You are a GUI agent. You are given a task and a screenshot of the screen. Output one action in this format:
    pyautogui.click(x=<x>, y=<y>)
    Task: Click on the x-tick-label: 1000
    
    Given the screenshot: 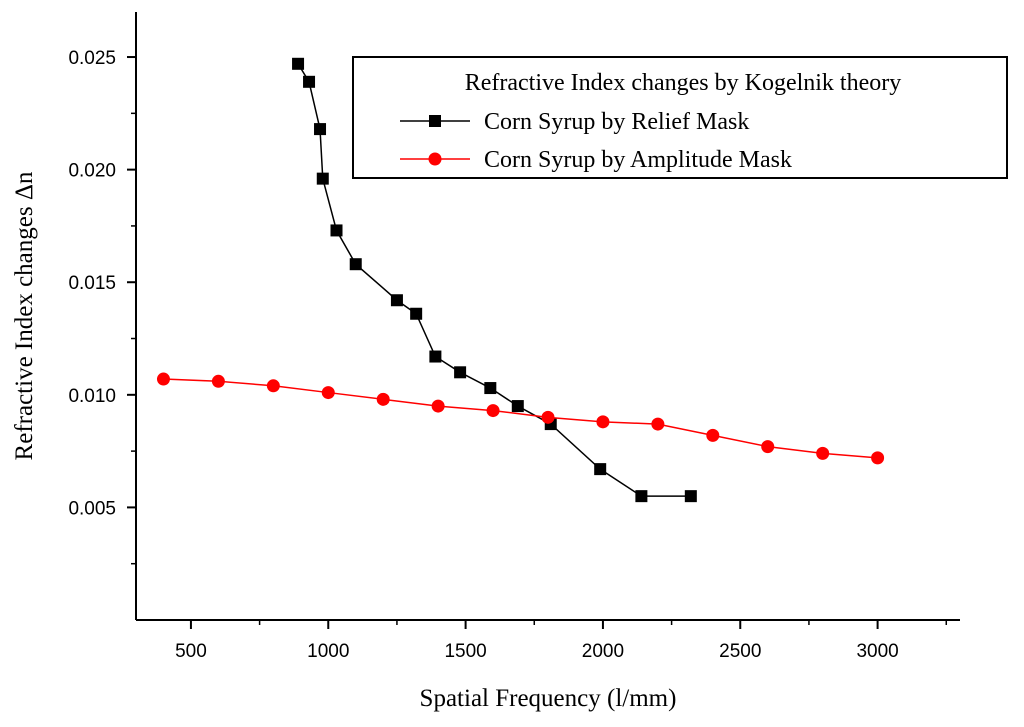 What is the action you would take?
    pyautogui.click(x=328, y=651)
    